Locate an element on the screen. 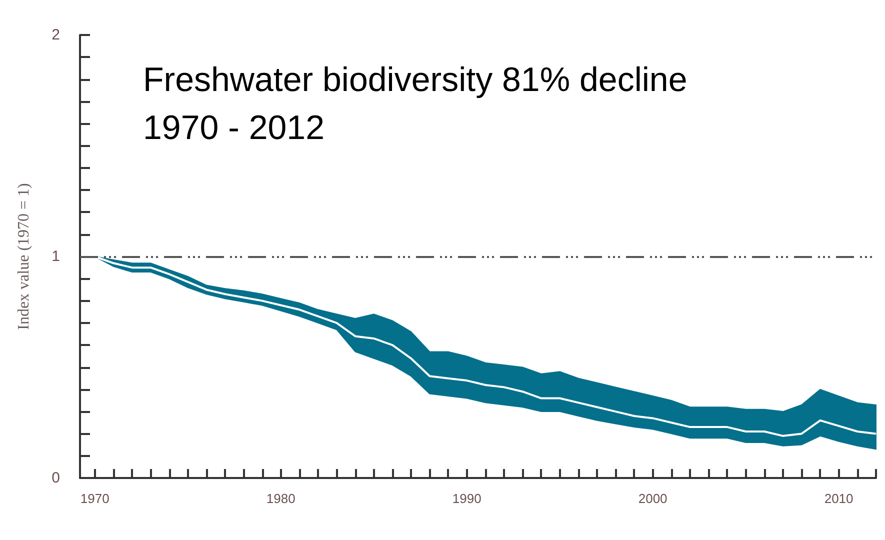 The image size is (885, 540). annotation: Freshwater biodiversity 81% decline 1970 - 2012 is located at coordinates (415, 104).